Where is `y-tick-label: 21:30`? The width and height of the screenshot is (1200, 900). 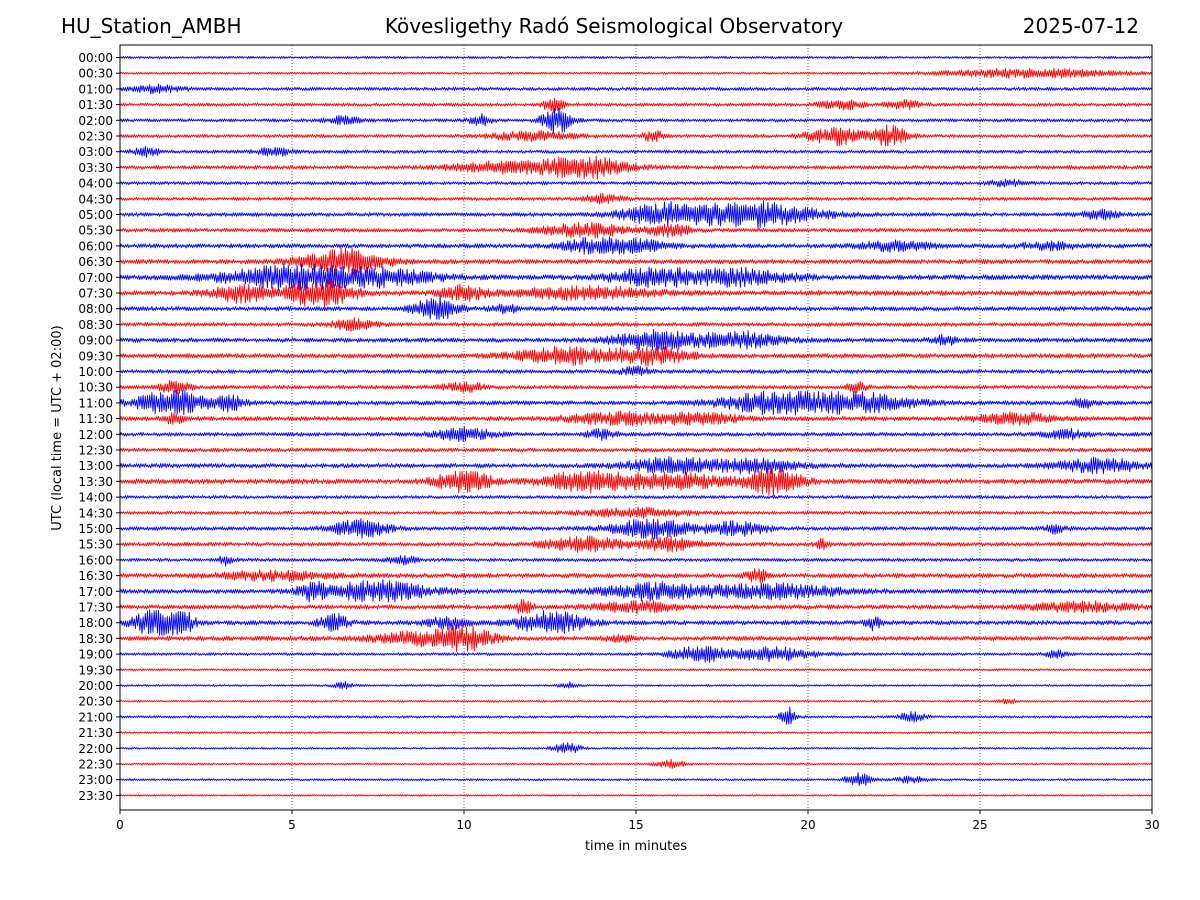
y-tick-label: 21:30 is located at coordinates (95, 733).